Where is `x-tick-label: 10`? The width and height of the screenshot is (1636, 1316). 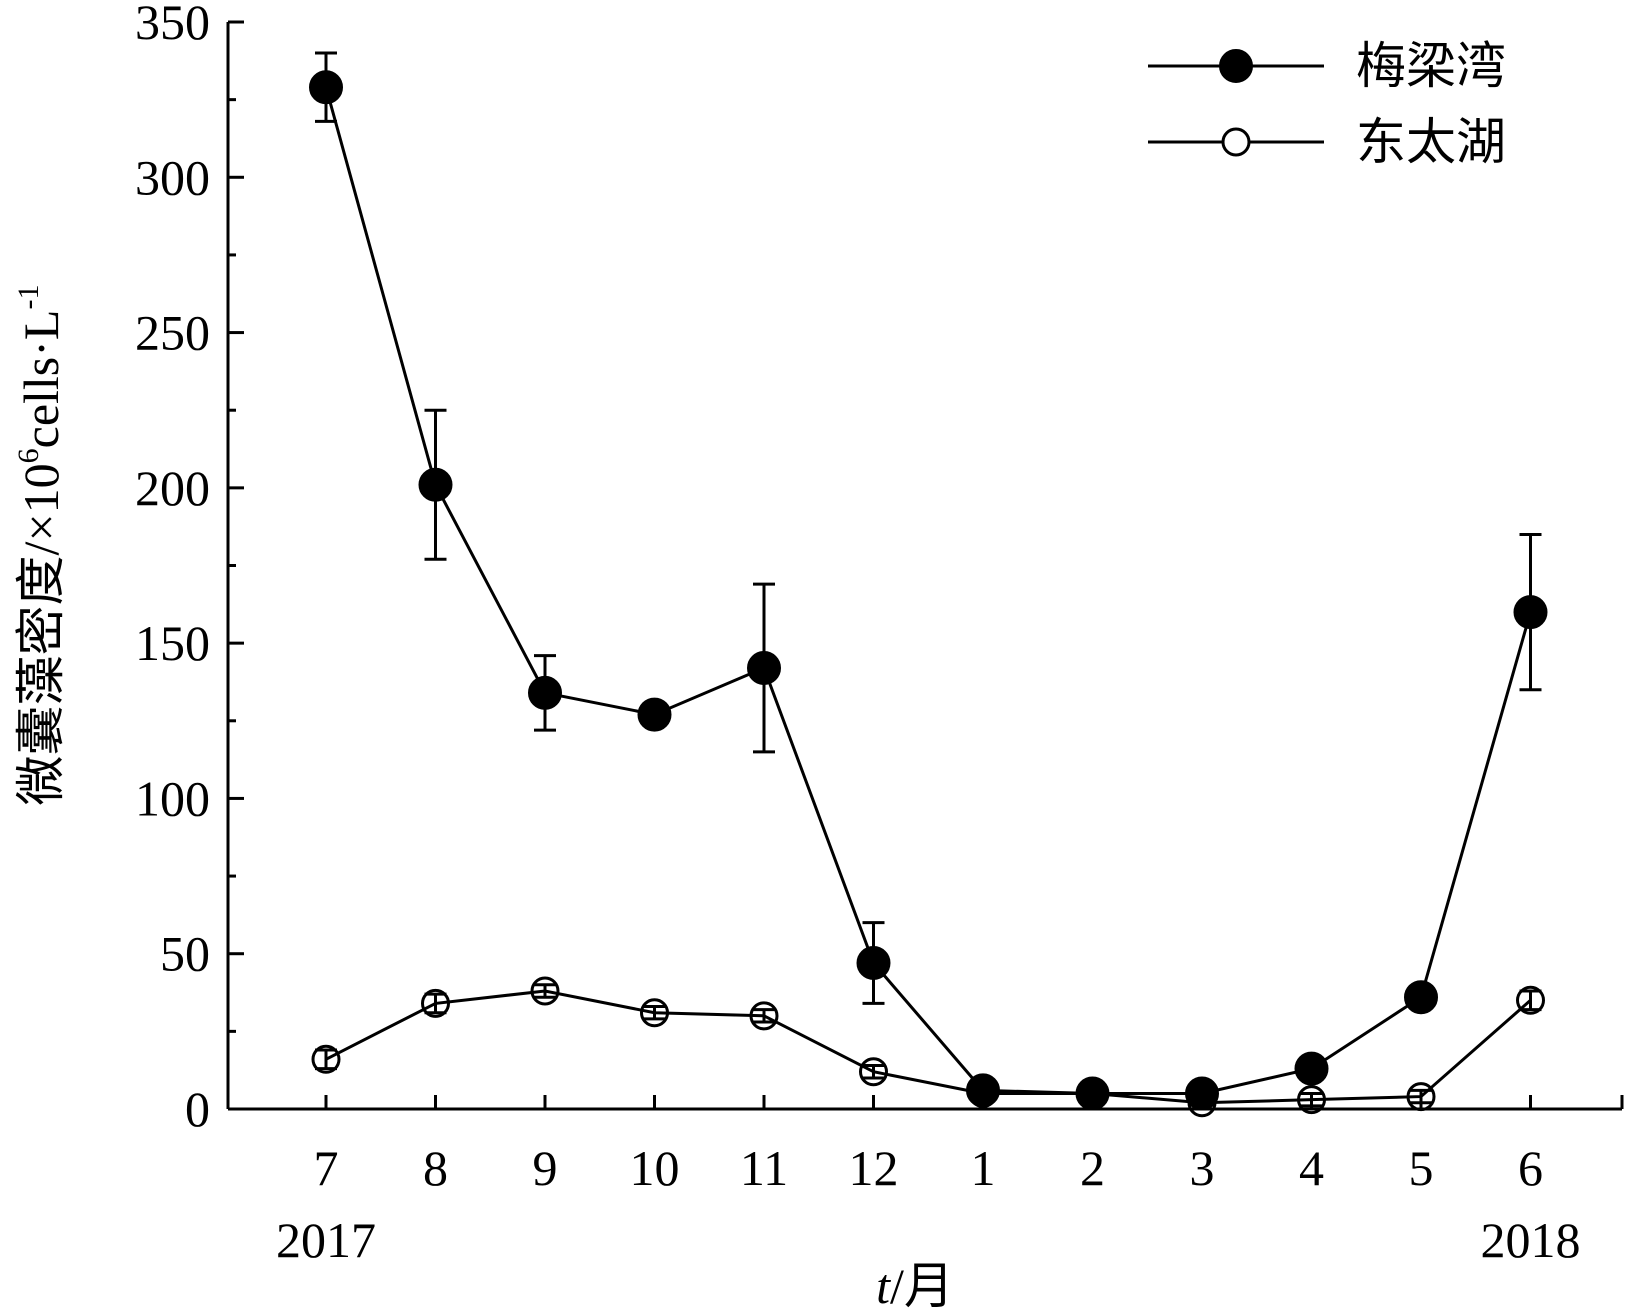 x-tick-label: 10 is located at coordinates (655, 1168).